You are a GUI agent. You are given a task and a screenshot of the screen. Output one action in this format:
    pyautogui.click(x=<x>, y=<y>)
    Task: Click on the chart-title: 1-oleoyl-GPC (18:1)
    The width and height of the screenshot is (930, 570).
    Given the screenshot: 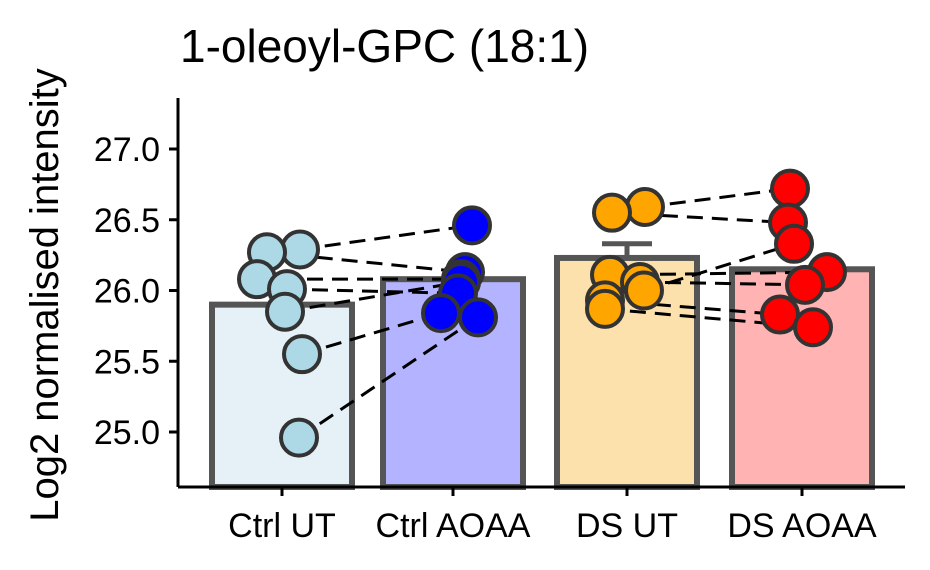 What is the action you would take?
    pyautogui.click(x=384, y=46)
    